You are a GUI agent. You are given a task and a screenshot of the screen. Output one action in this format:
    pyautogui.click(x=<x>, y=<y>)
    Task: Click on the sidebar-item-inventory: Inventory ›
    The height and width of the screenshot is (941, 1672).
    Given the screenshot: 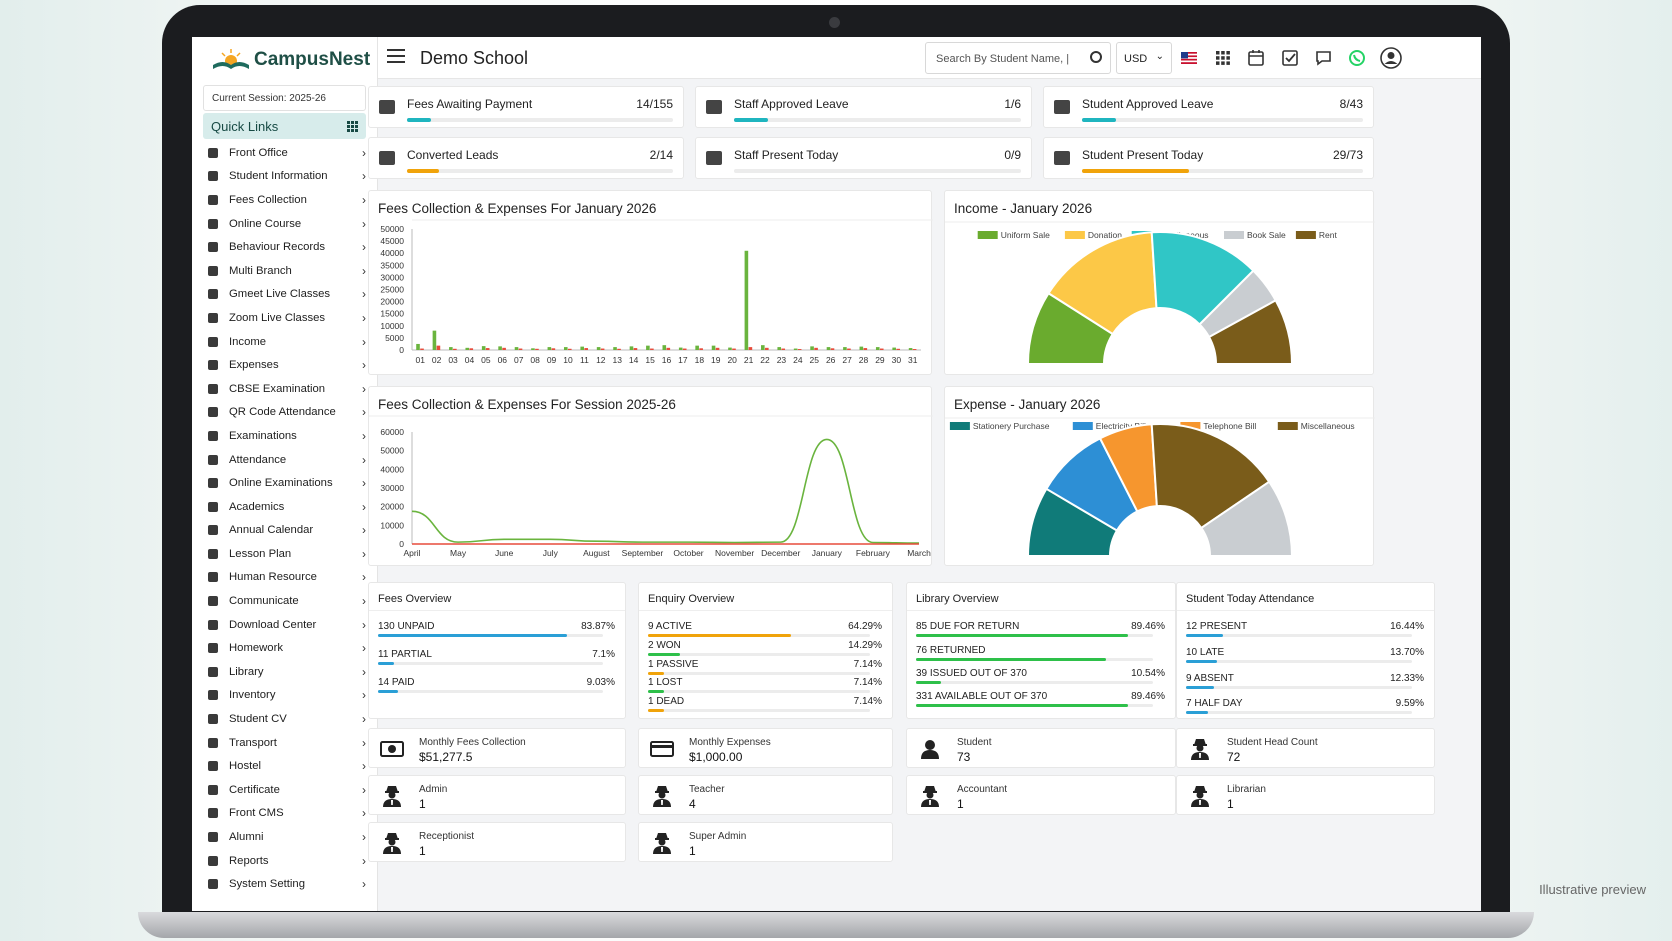 What is the action you would take?
    pyautogui.click(x=286, y=696)
    